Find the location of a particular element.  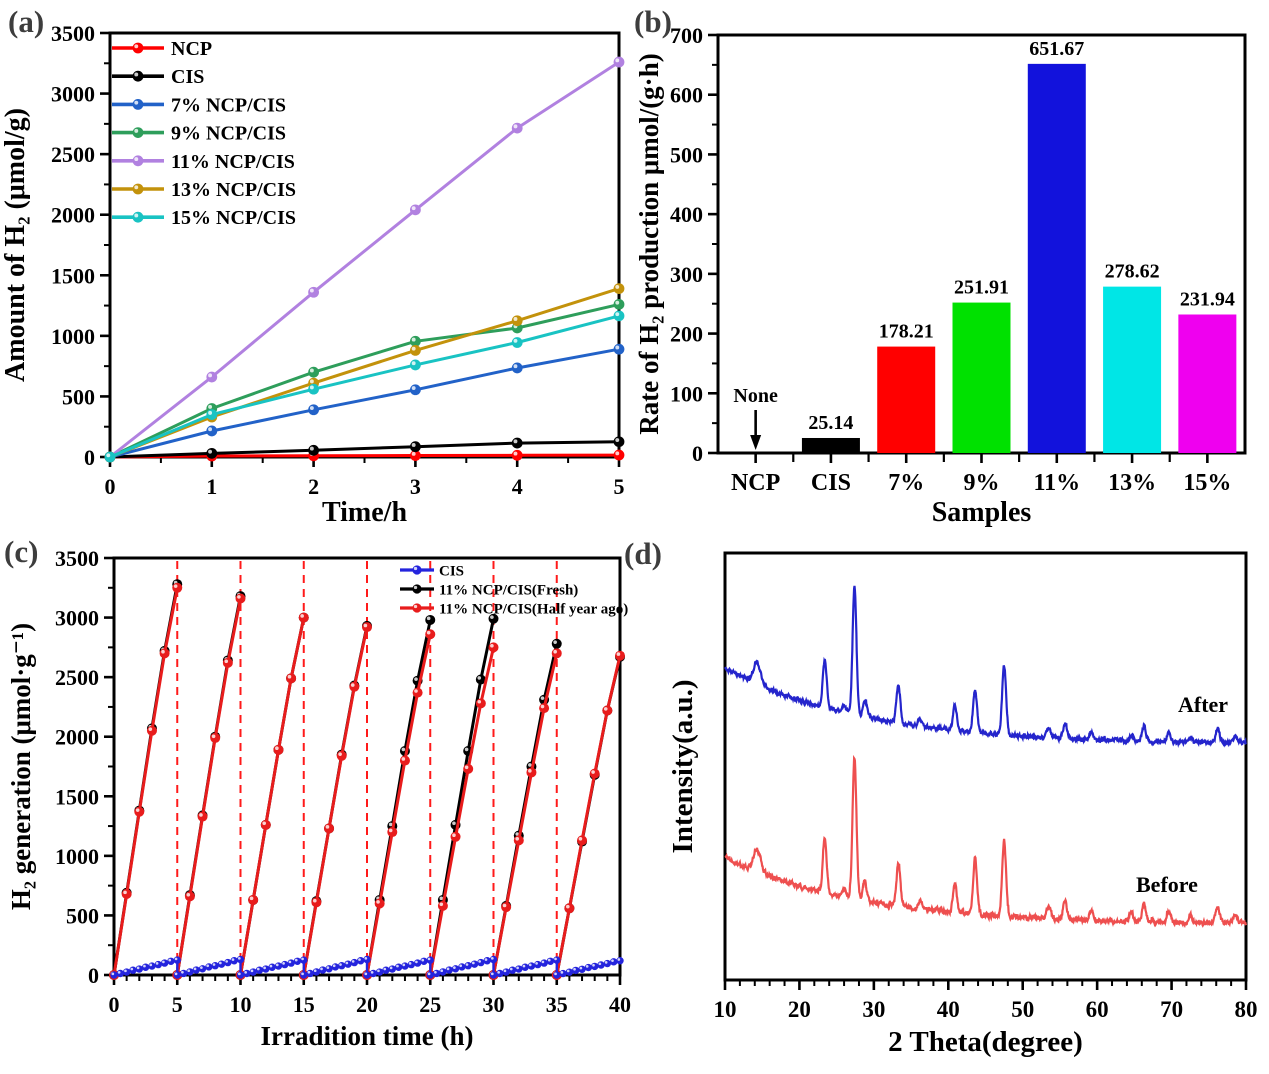

series-11% NCP/CIS(Half year ago)-cycle3 is located at coordinates (272, 796).